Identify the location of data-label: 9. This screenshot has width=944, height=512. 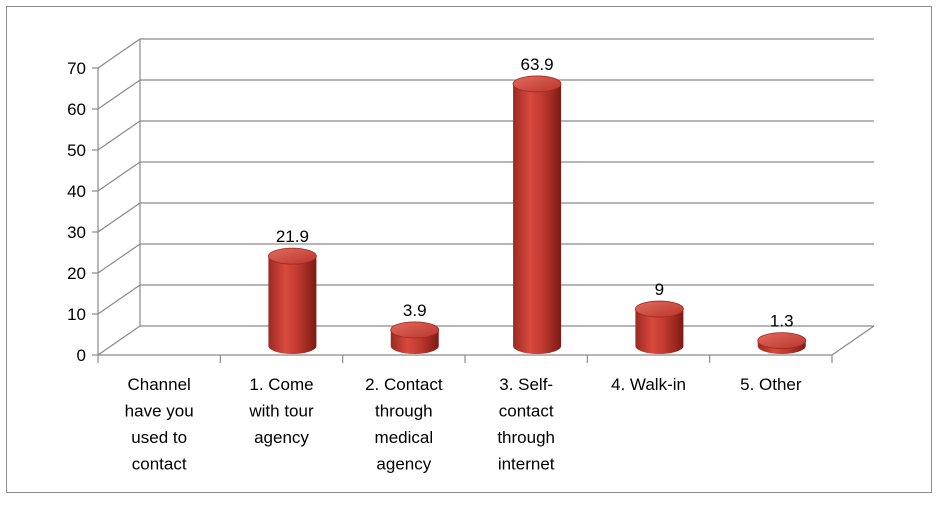
(659, 289).